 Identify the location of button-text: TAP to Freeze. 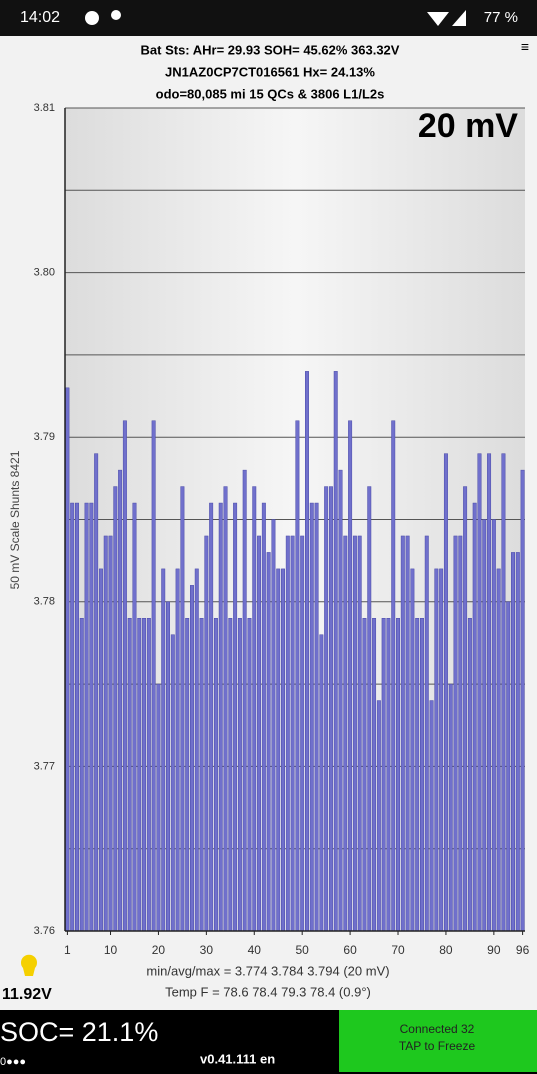
(437, 1046).